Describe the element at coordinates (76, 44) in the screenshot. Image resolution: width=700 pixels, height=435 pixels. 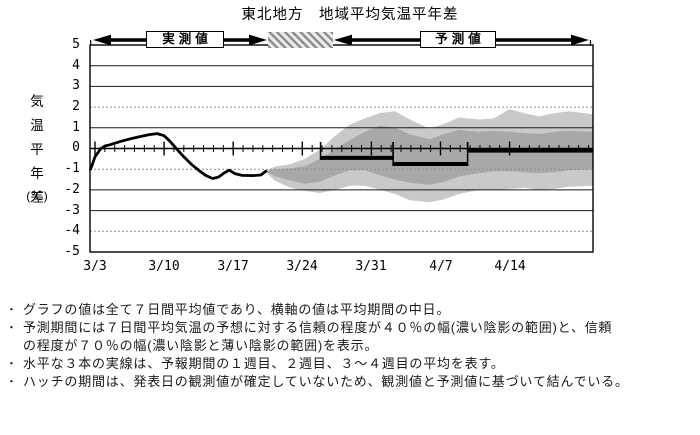
I see `y-tick-label: 5` at that location.